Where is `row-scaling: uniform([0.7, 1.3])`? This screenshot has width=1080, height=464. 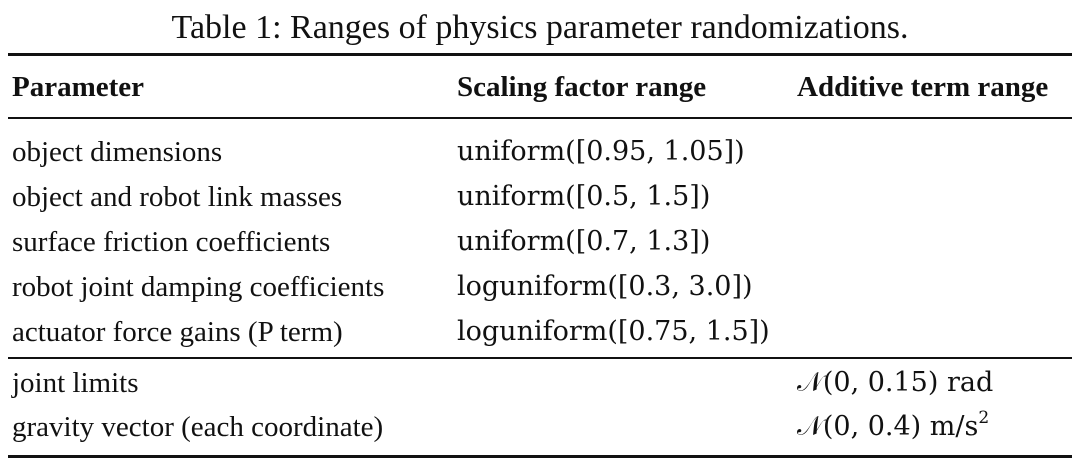 row-scaling: uniform([0.7, 1.3]) is located at coordinates (584, 241).